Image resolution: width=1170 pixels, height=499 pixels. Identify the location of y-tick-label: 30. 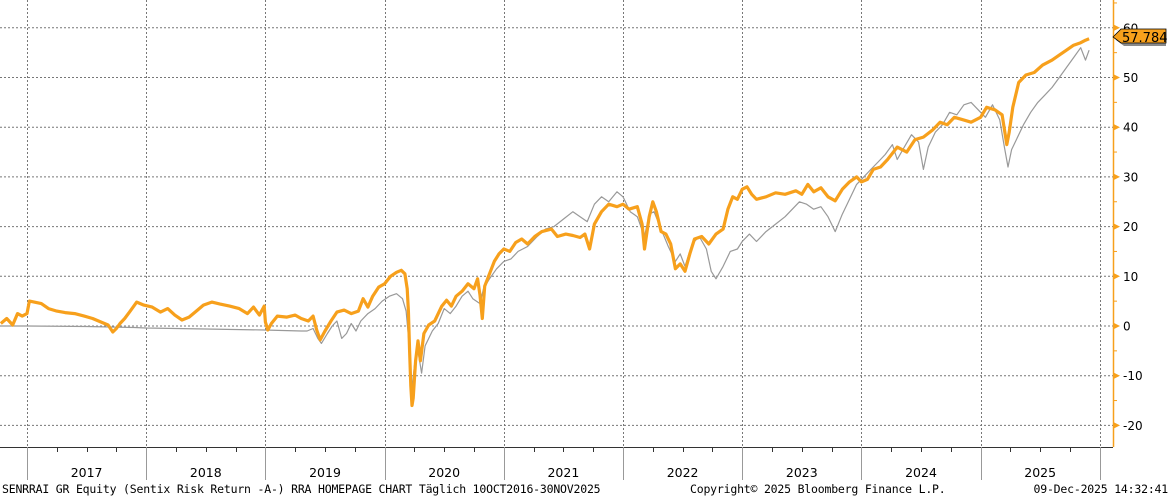
(1130, 177).